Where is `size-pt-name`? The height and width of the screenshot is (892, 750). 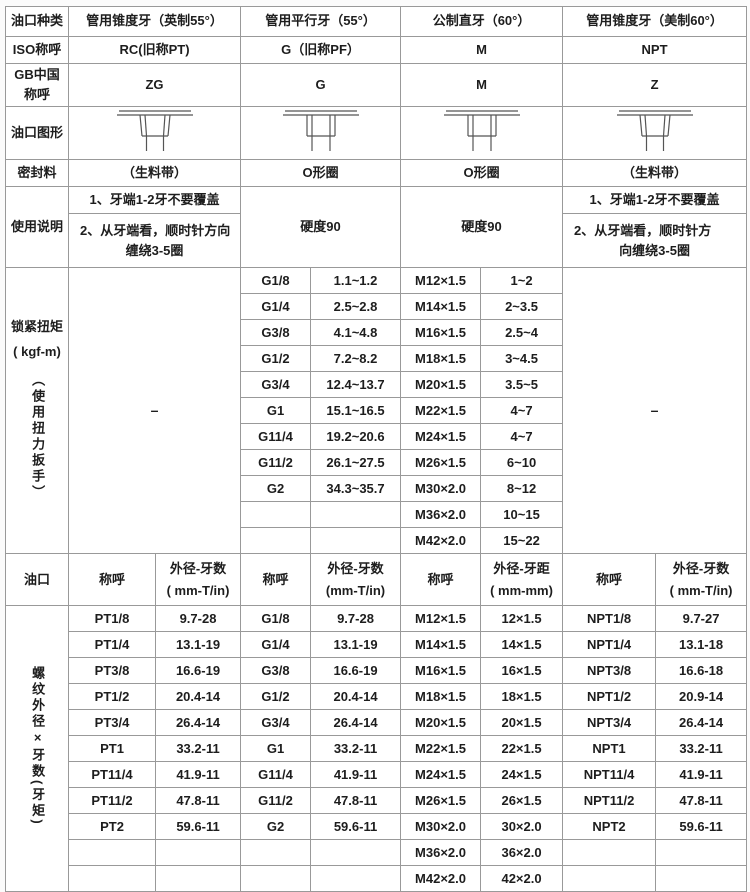
size-pt-name is located at coordinates (112, 878).